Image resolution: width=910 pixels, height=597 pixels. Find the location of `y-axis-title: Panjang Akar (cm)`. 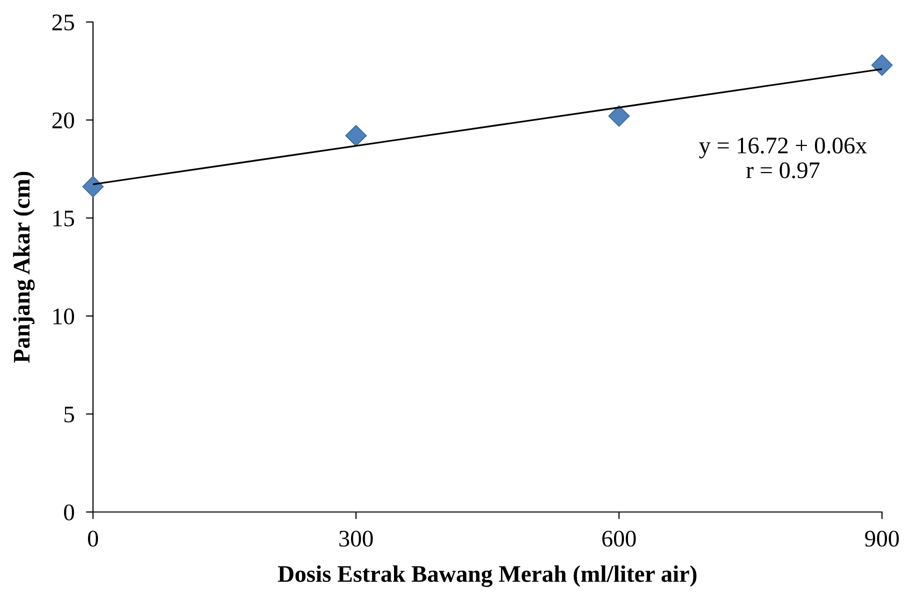

y-axis-title: Panjang Akar (cm) is located at coordinates (24, 267).